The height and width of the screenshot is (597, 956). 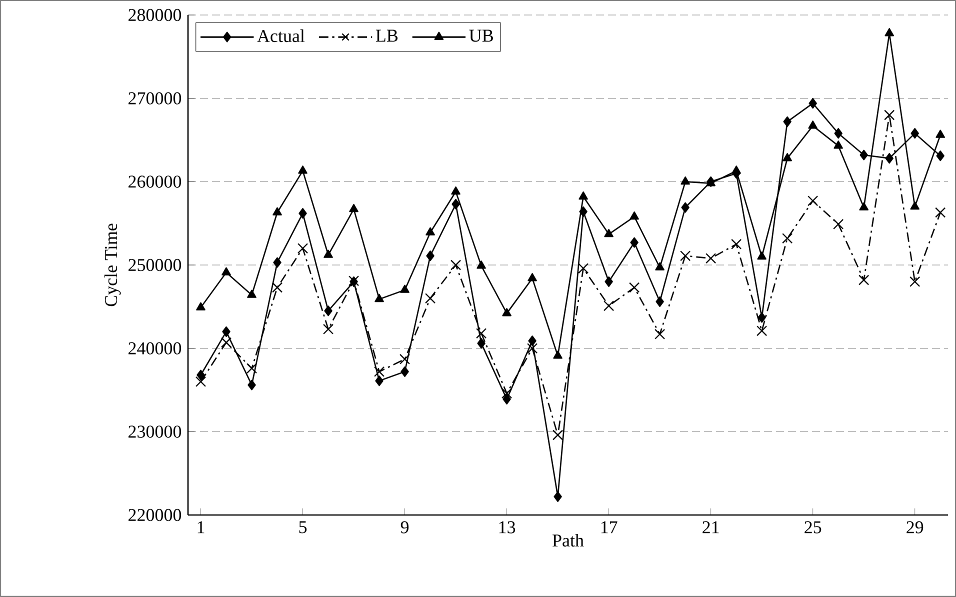 What do you see at coordinates (155, 348) in the screenshot?
I see `y-tick-label: 240000` at bounding box center [155, 348].